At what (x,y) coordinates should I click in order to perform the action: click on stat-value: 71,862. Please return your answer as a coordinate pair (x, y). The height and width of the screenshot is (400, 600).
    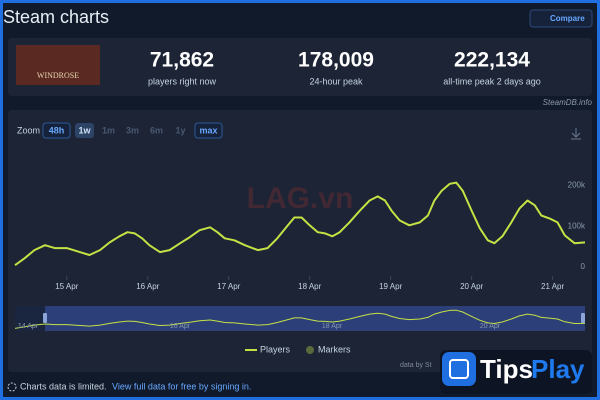
    Looking at the image, I should click on (182, 60).